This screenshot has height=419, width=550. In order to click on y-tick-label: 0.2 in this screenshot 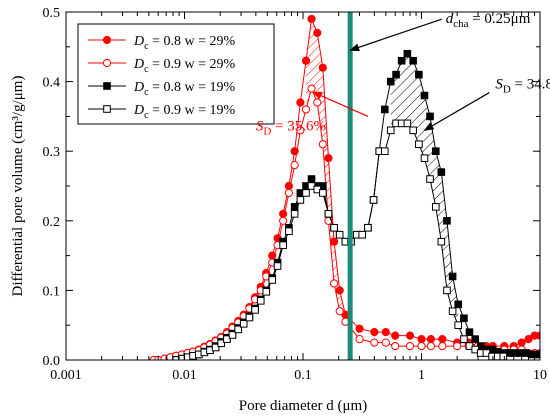, I will do `click(52, 222)`.